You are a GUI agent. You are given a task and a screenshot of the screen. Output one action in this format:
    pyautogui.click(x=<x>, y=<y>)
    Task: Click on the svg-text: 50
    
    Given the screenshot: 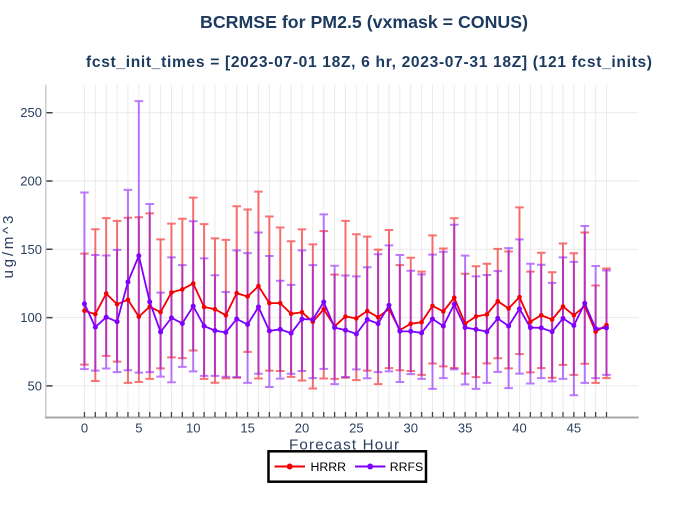 What is the action you would take?
    pyautogui.click(x=35, y=385)
    